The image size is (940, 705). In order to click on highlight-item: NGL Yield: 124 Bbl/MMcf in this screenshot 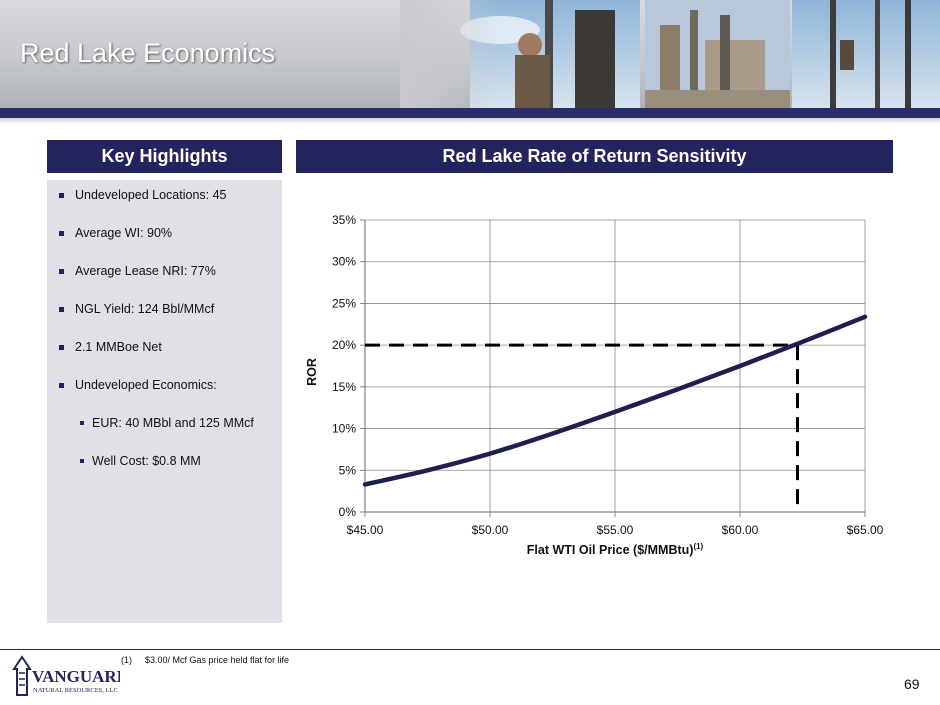, I will do `click(136, 309)`.